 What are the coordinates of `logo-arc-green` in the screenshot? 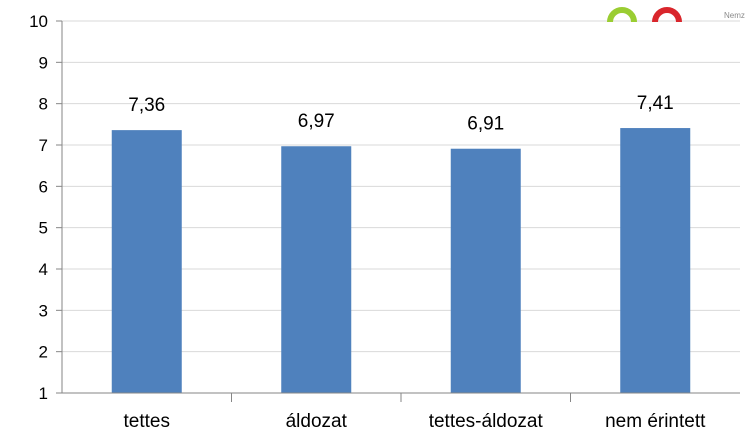 It's located at (622, 15).